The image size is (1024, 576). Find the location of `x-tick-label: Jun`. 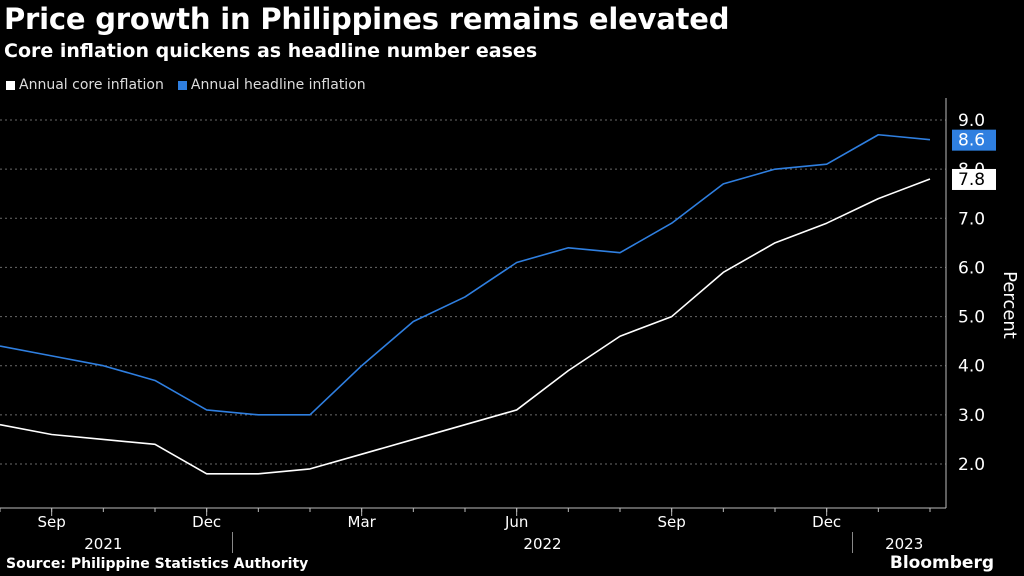

x-tick-label: Jun is located at coordinates (516, 522).